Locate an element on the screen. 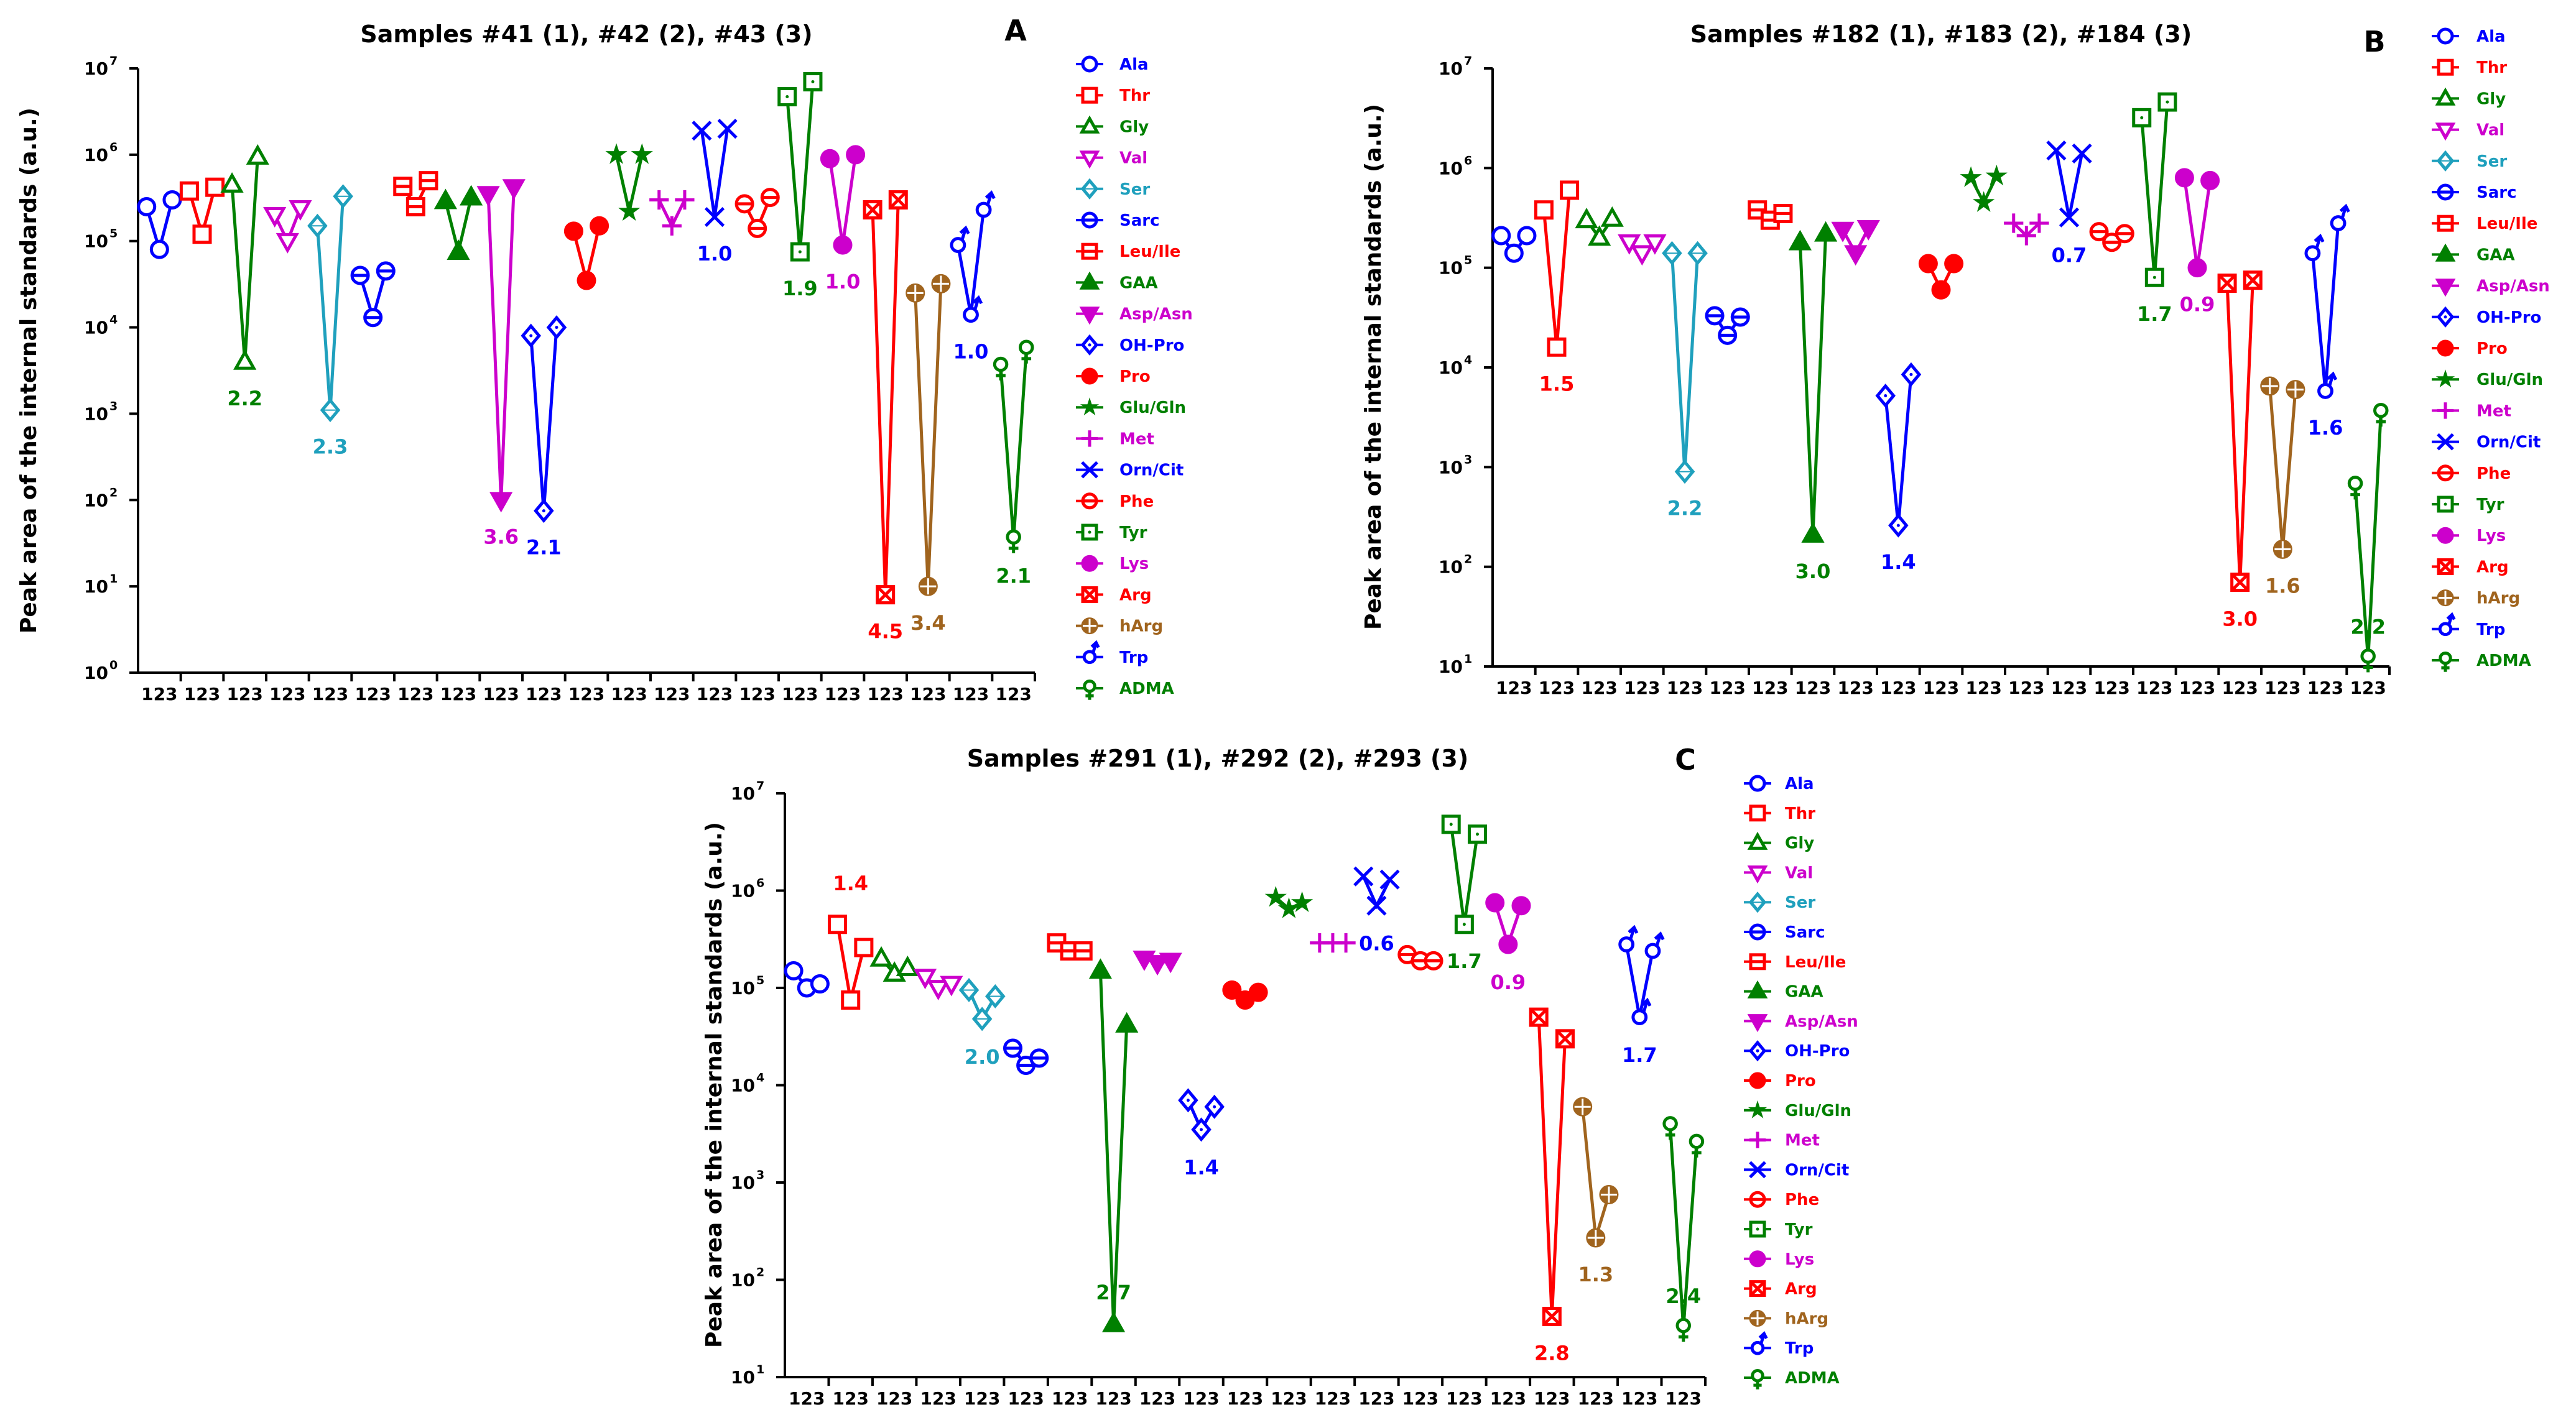 This screenshot has width=2576, height=1420. legend-label: Pro is located at coordinates (1801, 1081).